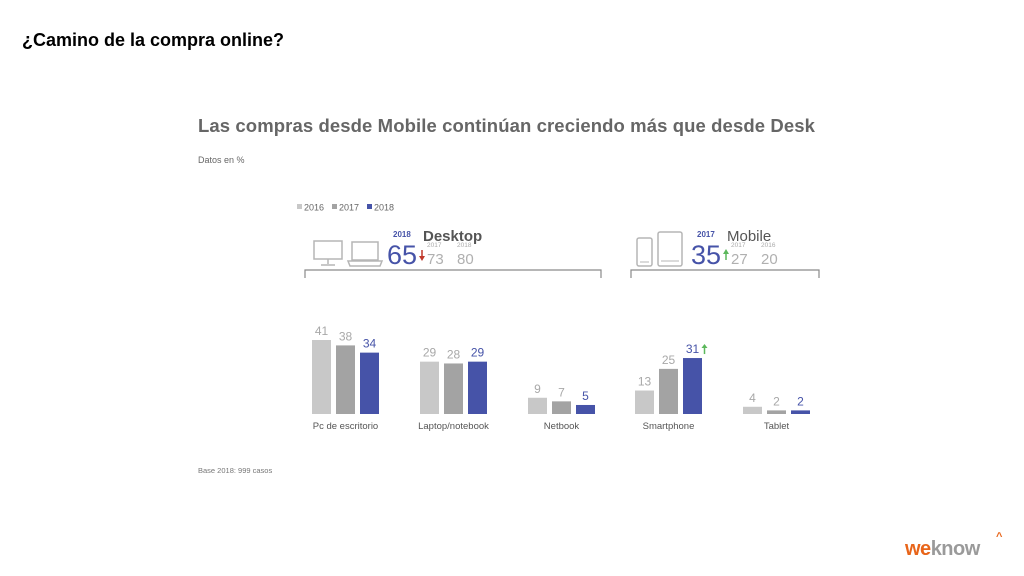  What do you see at coordinates (464, 245) in the screenshot?
I see `compare-year: 2018` at bounding box center [464, 245].